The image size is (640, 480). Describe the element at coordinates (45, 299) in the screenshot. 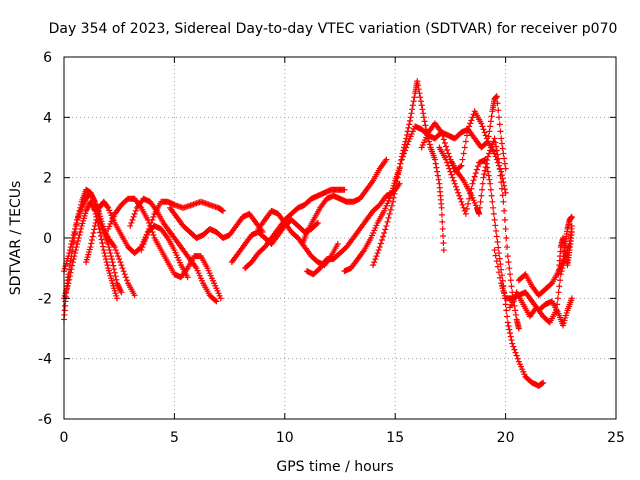

I see `y-tick-label: -2` at that location.